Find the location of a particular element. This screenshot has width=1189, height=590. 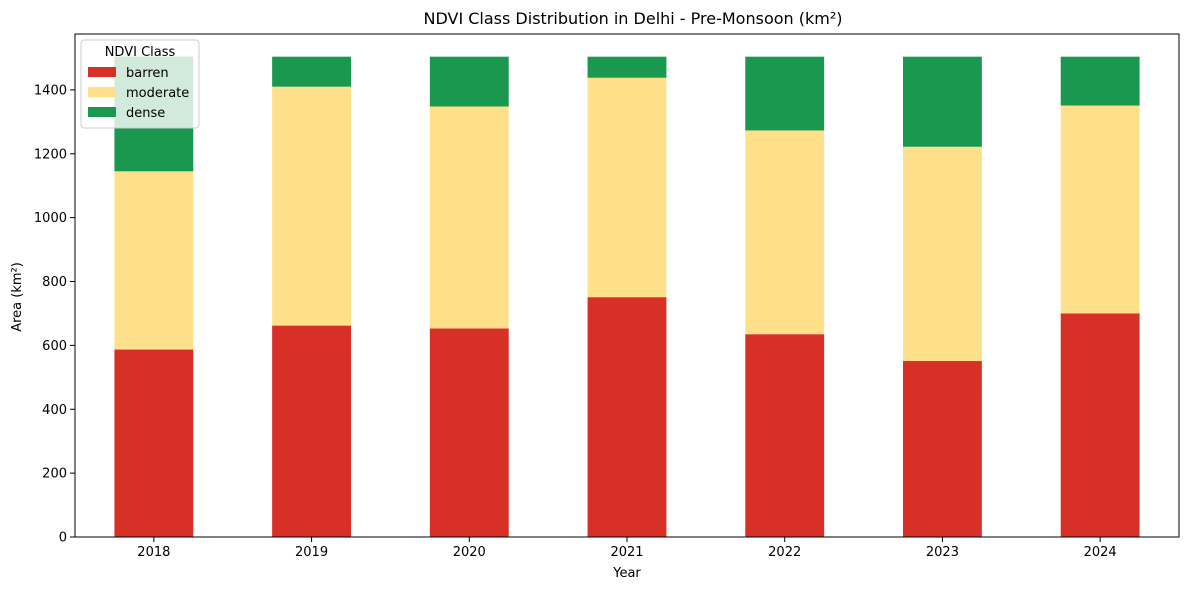

y-tick-label: 0 is located at coordinates (63, 538).